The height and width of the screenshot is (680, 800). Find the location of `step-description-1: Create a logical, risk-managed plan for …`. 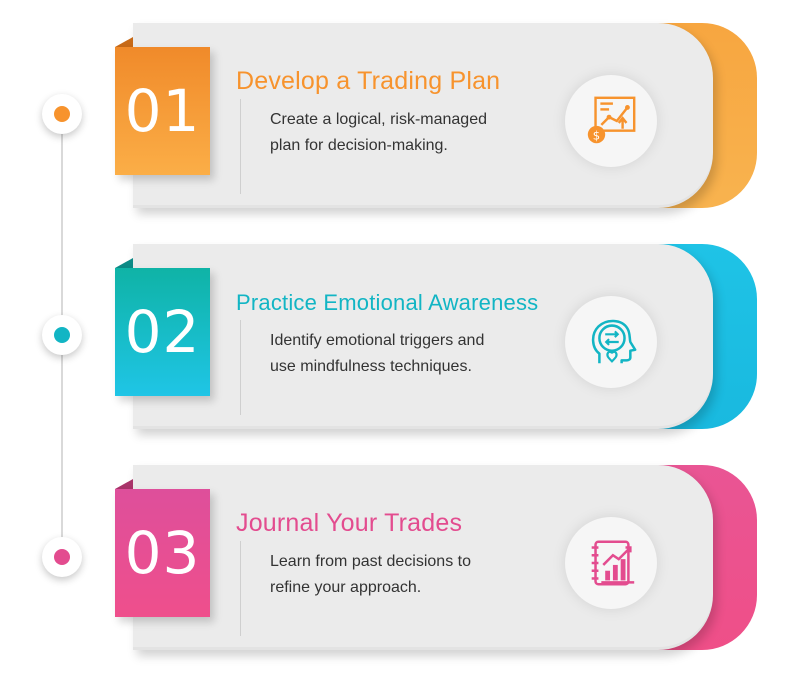

step-description-1: Create a logical, risk-managed plan for … is located at coordinates (378, 132).